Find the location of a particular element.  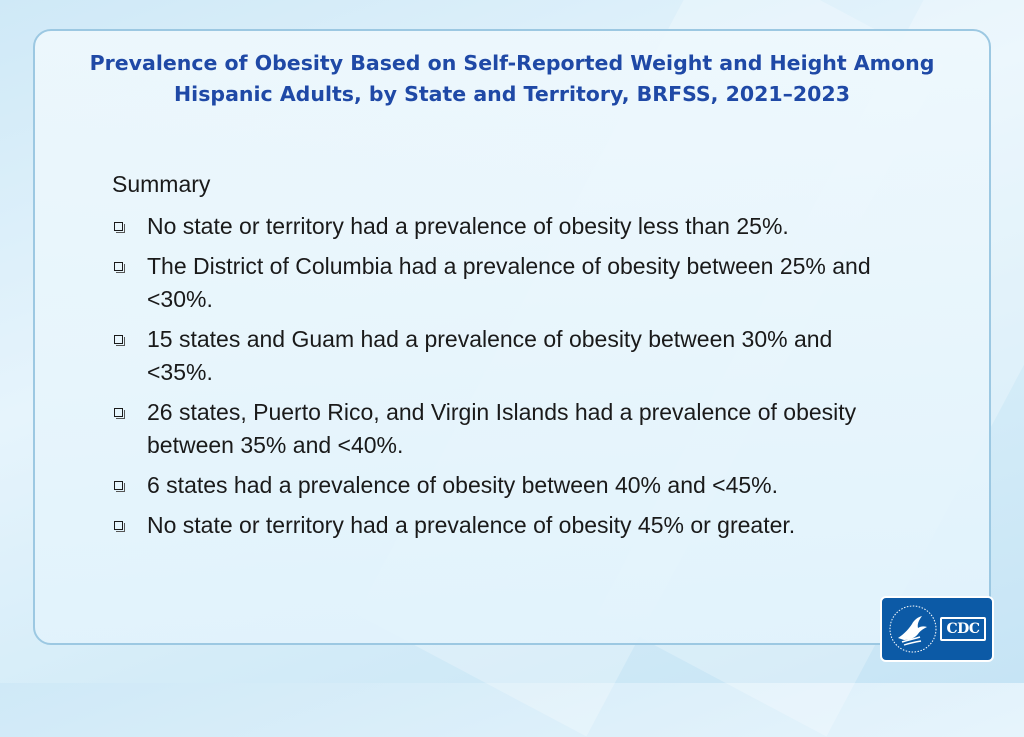

summary-heading: Summary is located at coordinates (161, 184).